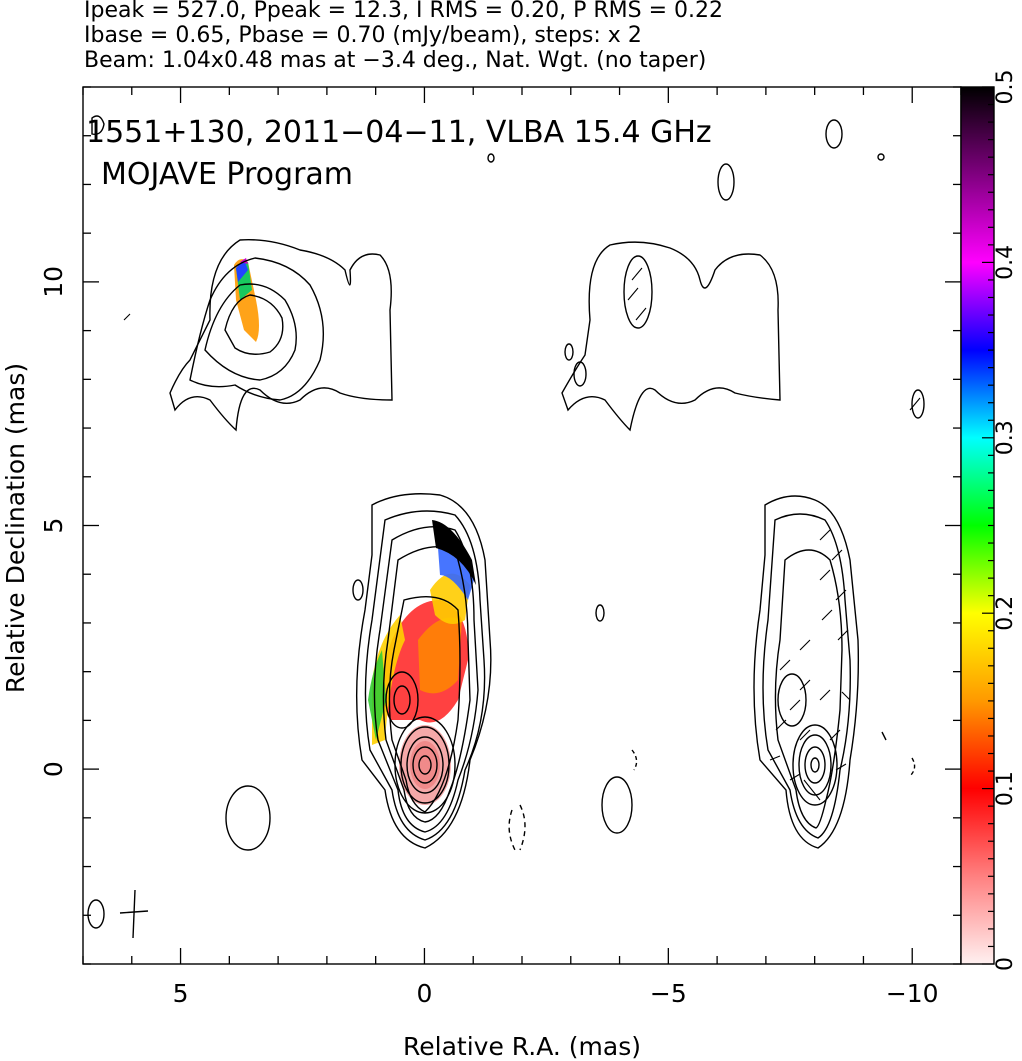  What do you see at coordinates (53, 282) in the screenshot?
I see `y-tick-label: 10` at bounding box center [53, 282].